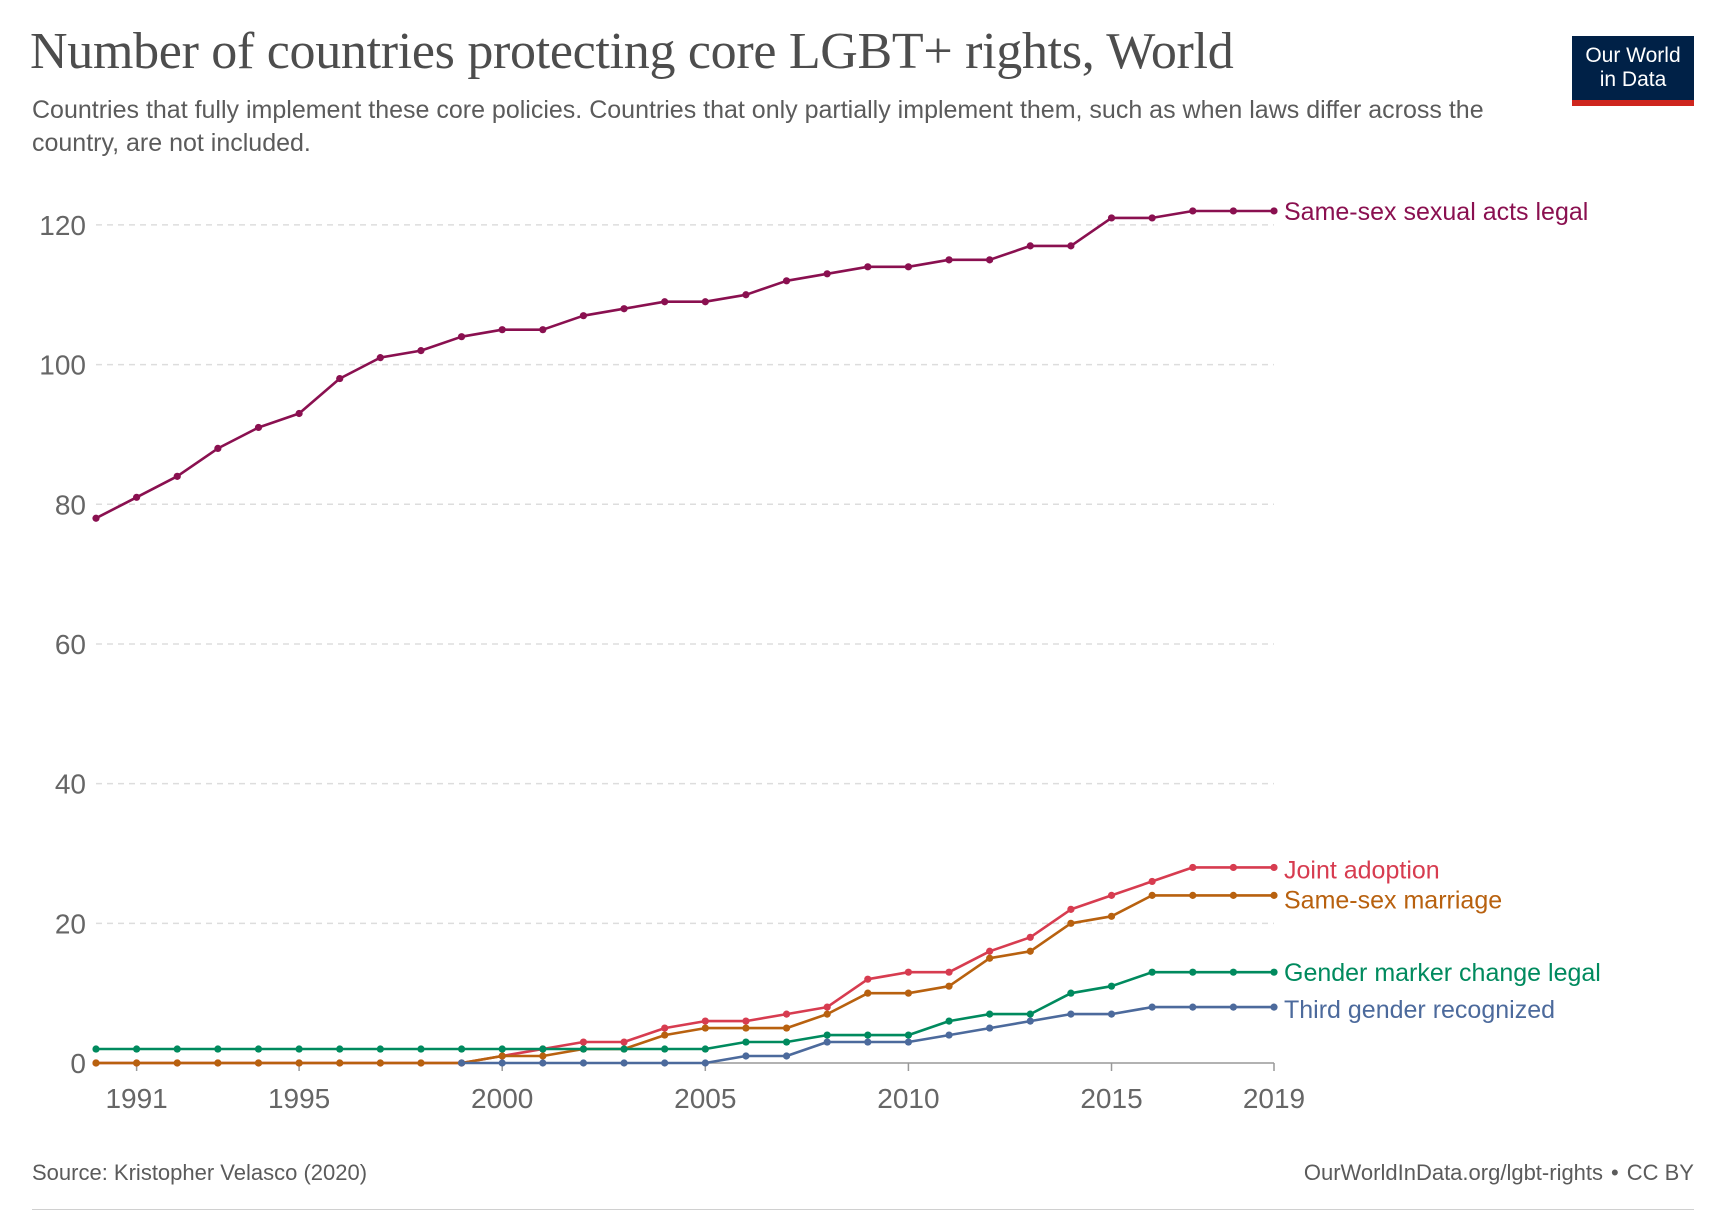 This screenshot has height=1210, width=1714. What do you see at coordinates (70, 923) in the screenshot?
I see `y-tick-label: 20` at bounding box center [70, 923].